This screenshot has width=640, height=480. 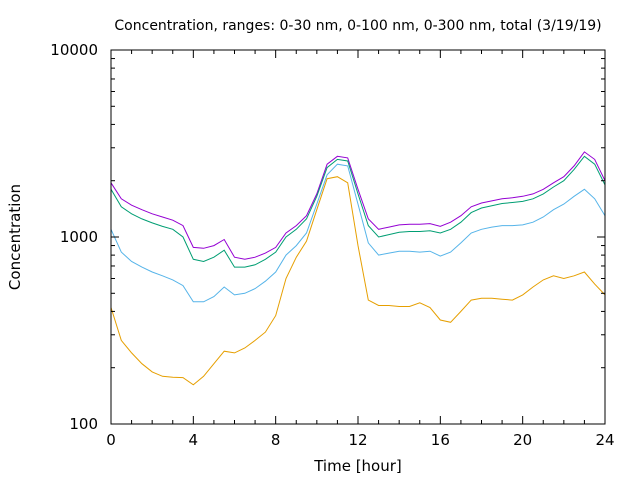 I want to click on x-tick-label: 8, so click(x=276, y=440).